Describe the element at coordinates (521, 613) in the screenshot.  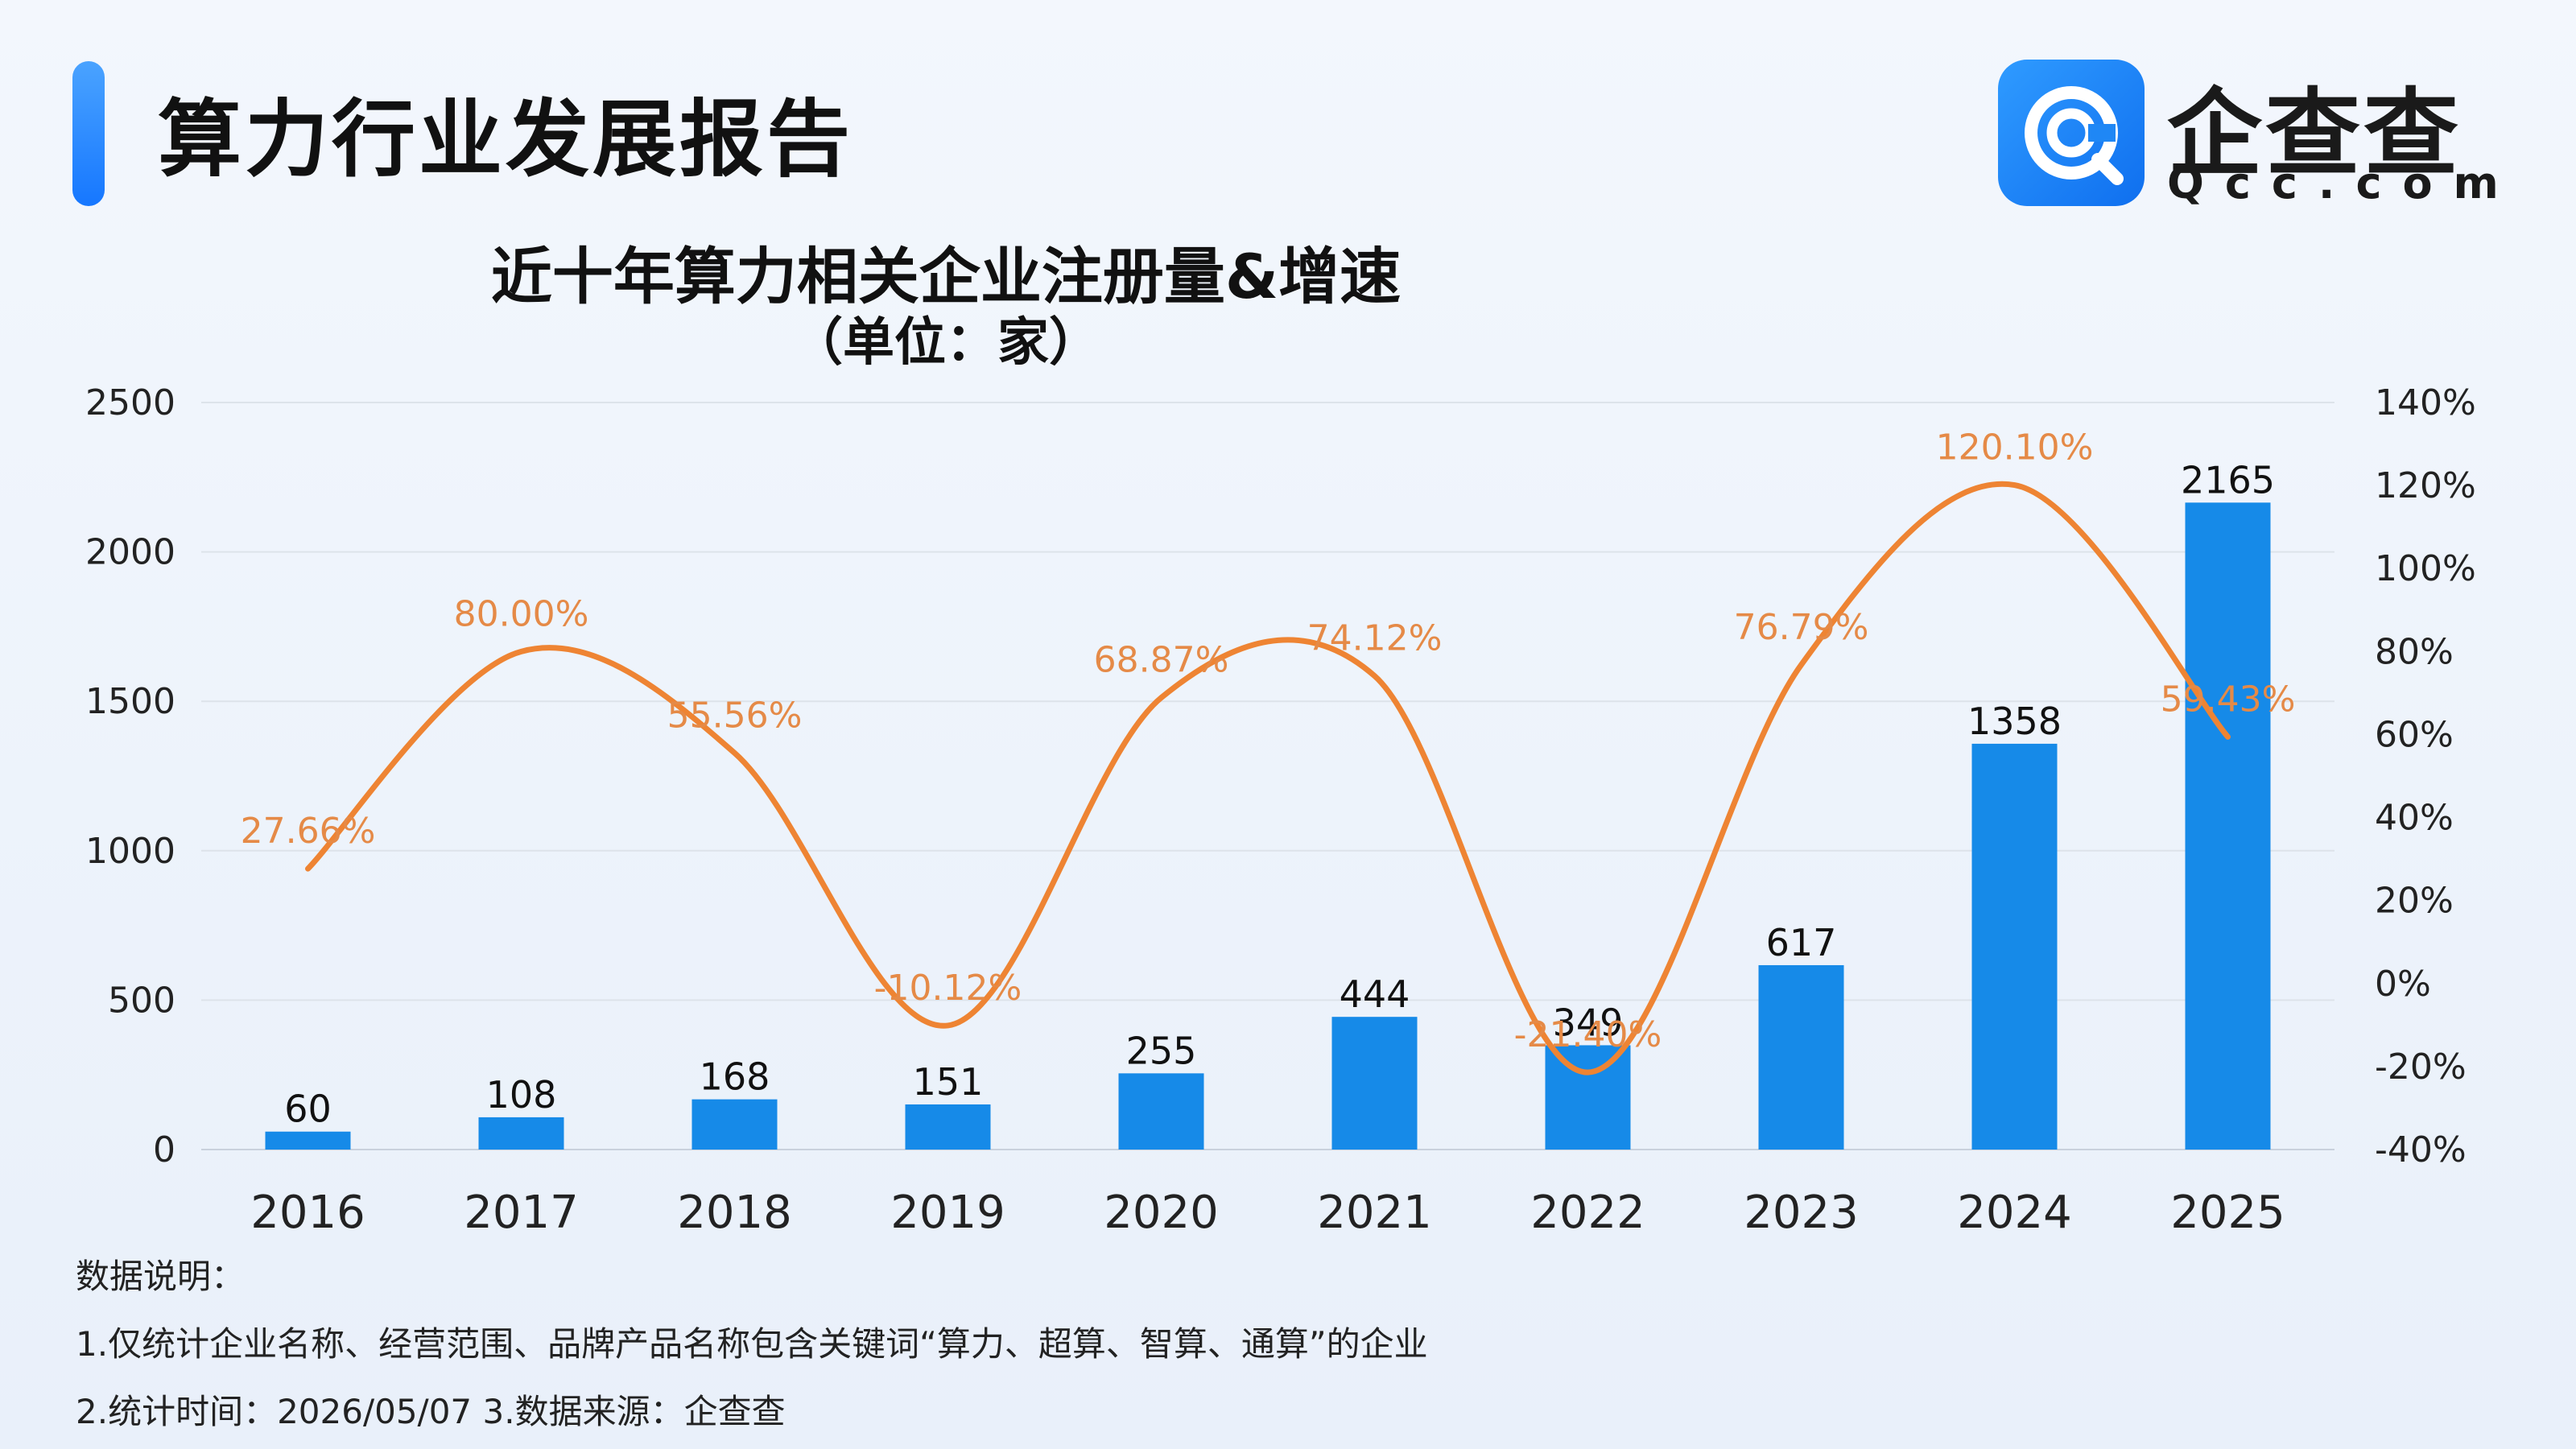
I see `growth-rate-label: 80.00%` at that location.